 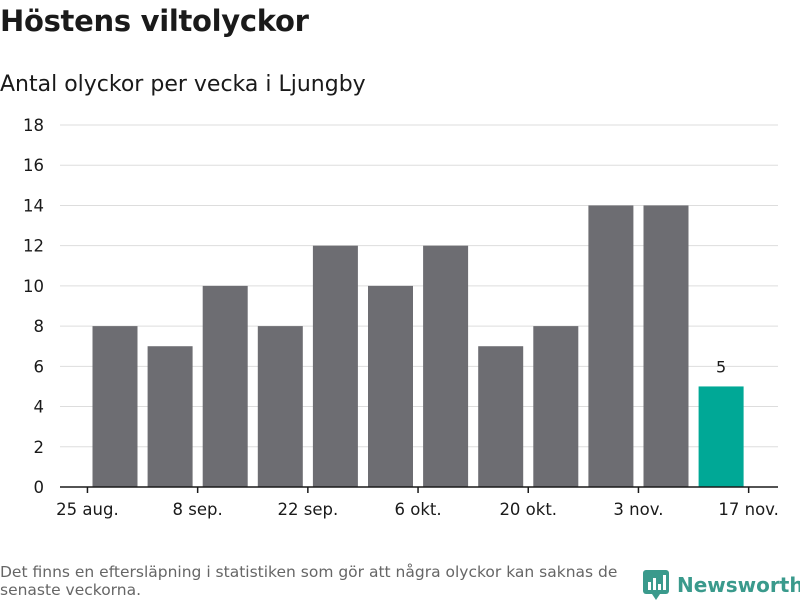 I want to click on y-tick-label: 16, so click(x=33, y=165).